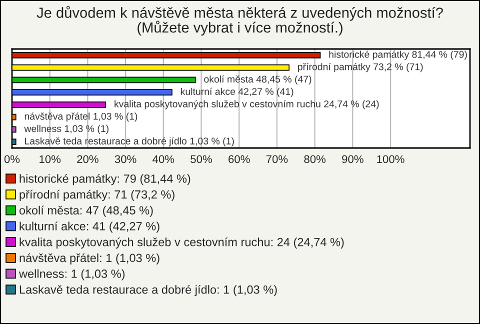 This screenshot has height=324, width=480. I want to click on x-tick-label: 20%, so click(87, 159).